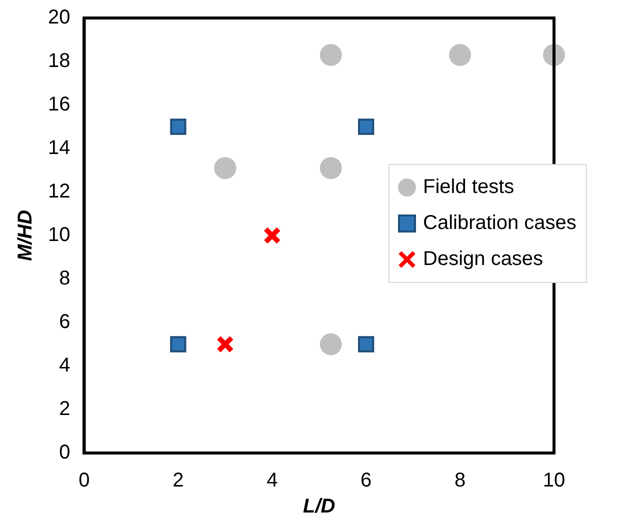  Describe the element at coordinates (84, 481) in the screenshot. I see `x-tick-label: 0` at that location.